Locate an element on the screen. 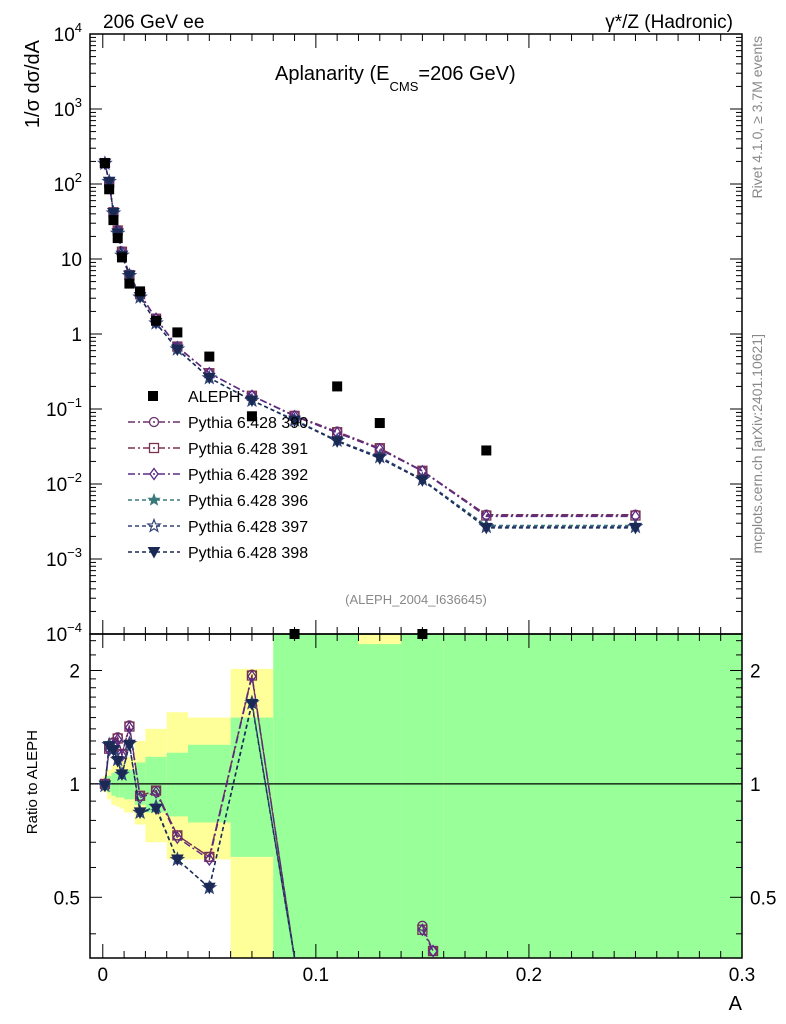  main-y-tick-label: 10⁴ is located at coordinates (68, 33).